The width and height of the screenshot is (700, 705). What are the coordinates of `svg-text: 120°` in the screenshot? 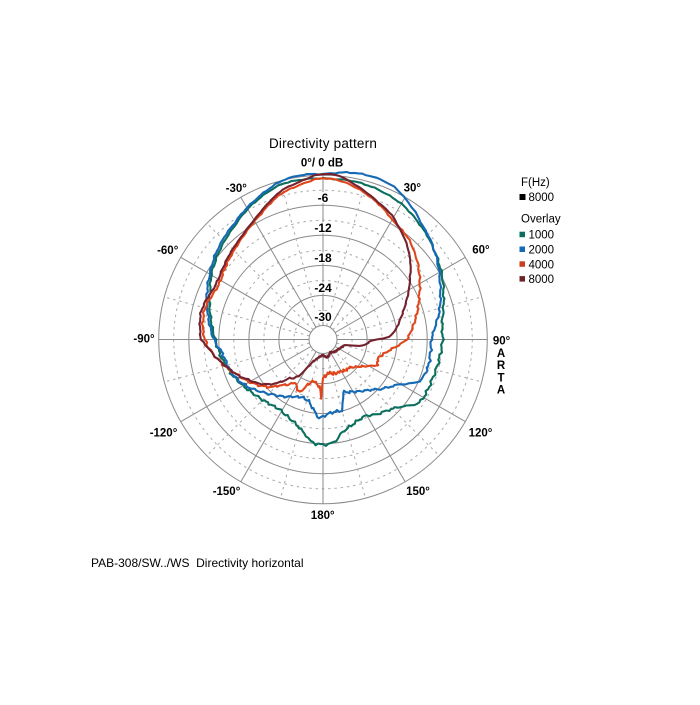 It's located at (481, 434).